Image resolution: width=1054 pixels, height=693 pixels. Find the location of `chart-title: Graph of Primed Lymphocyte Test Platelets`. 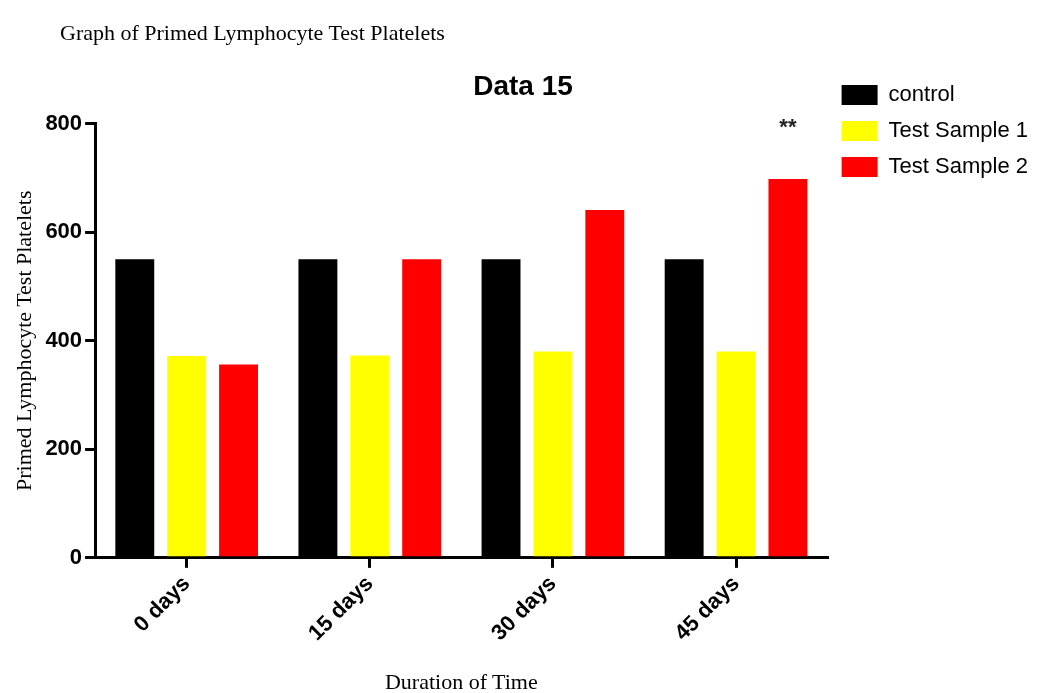

chart-title: Graph of Primed Lymphocyte Test Platelets is located at coordinates (252, 33).